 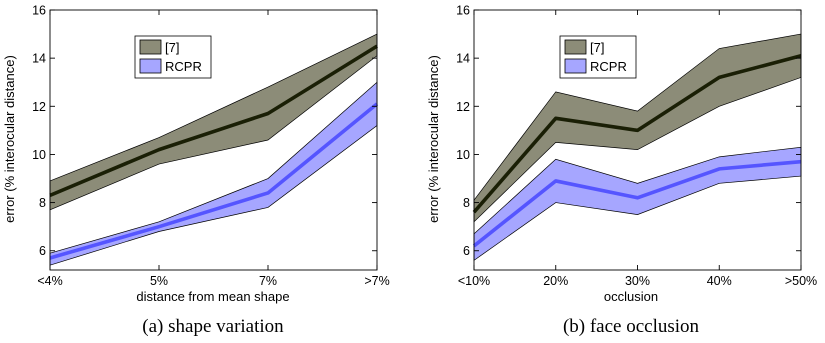 I want to click on x-tick-label: 30%, so click(x=637, y=281).